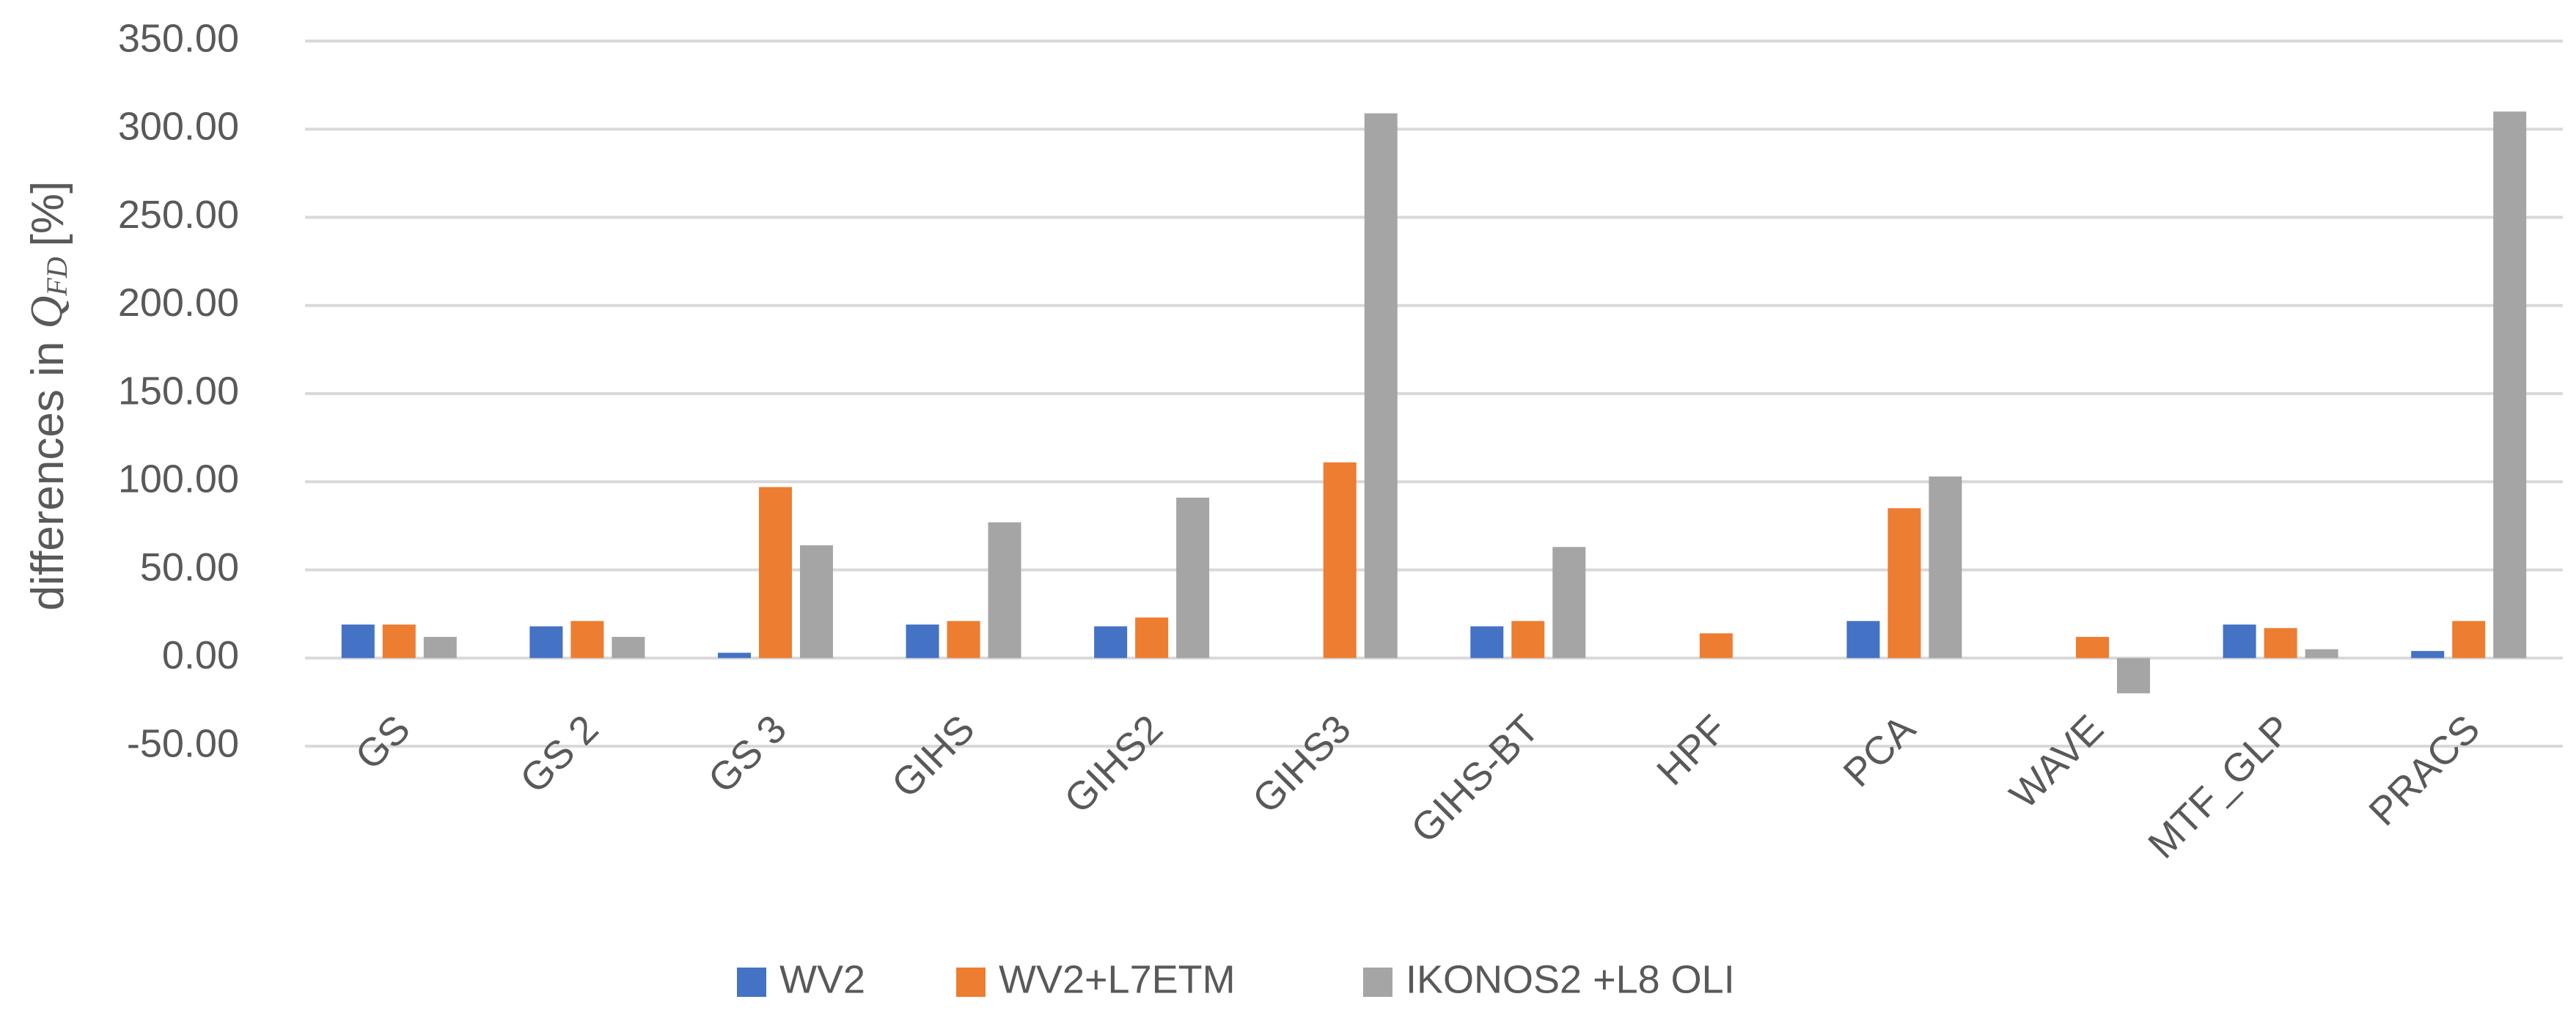  What do you see at coordinates (1302, 765) in the screenshot?
I see `x-tick-label: GIHS3` at bounding box center [1302, 765].